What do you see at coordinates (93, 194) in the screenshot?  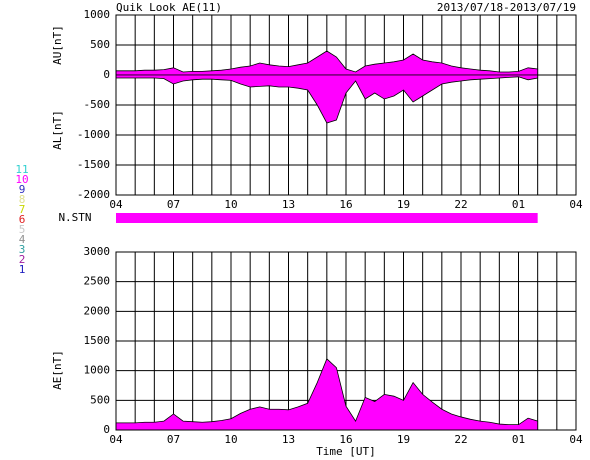 I see `y-tick-label: -2000` at bounding box center [93, 194].